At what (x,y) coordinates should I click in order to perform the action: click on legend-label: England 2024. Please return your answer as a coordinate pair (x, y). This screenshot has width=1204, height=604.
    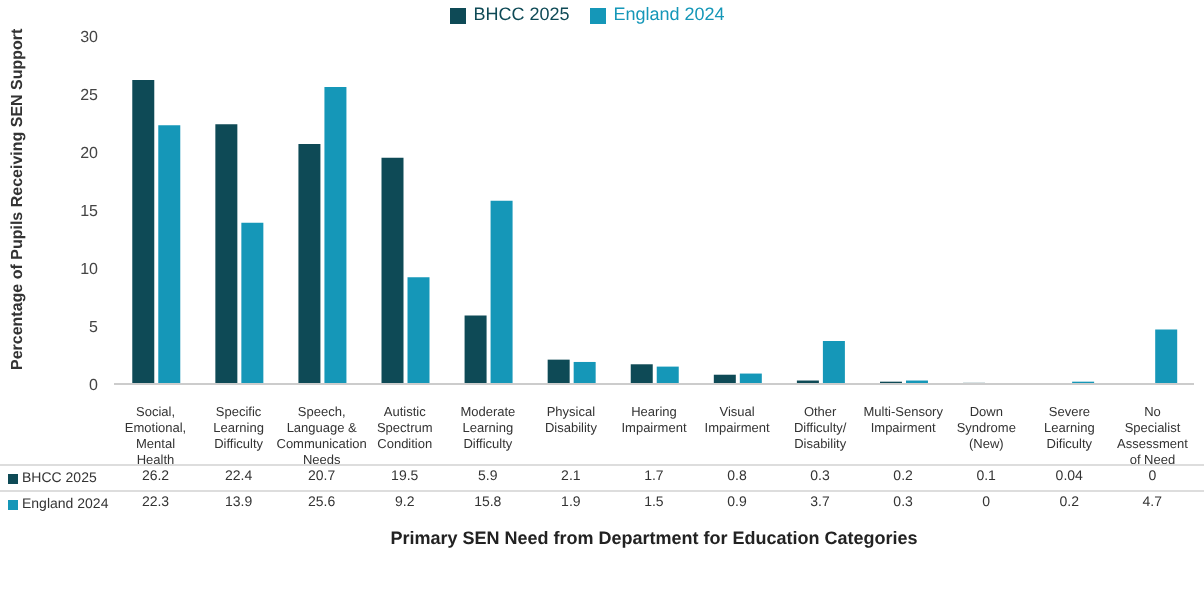
    Looking at the image, I should click on (669, 14).